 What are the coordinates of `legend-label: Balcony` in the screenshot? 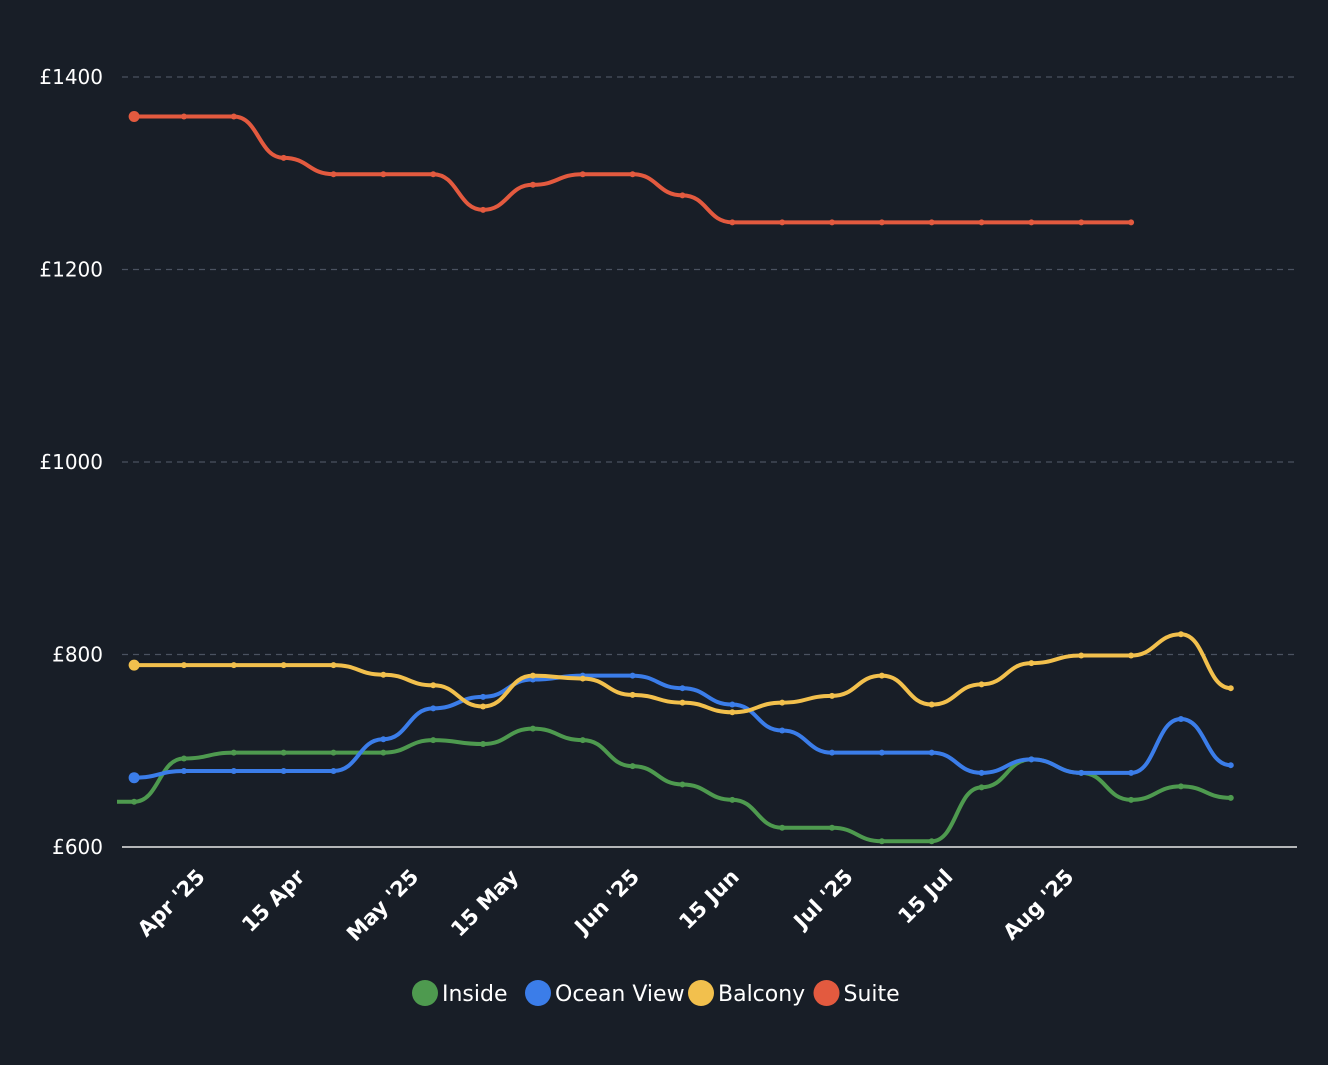 It's located at (761, 994).